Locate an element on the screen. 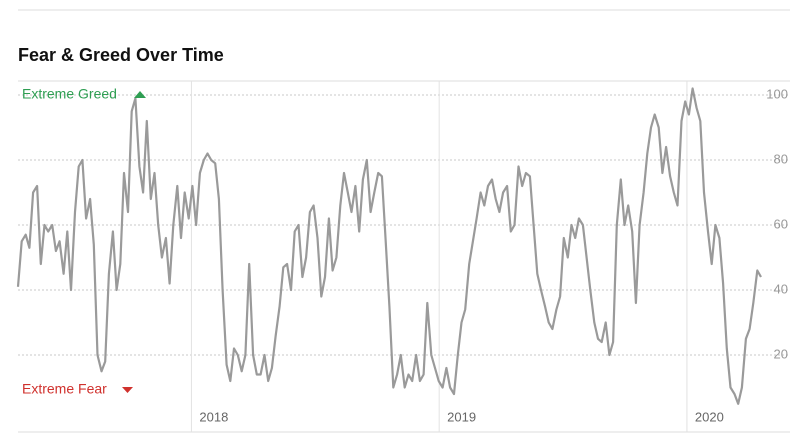 This screenshot has height=443, width=810. up-triangle is located at coordinates (140, 94).